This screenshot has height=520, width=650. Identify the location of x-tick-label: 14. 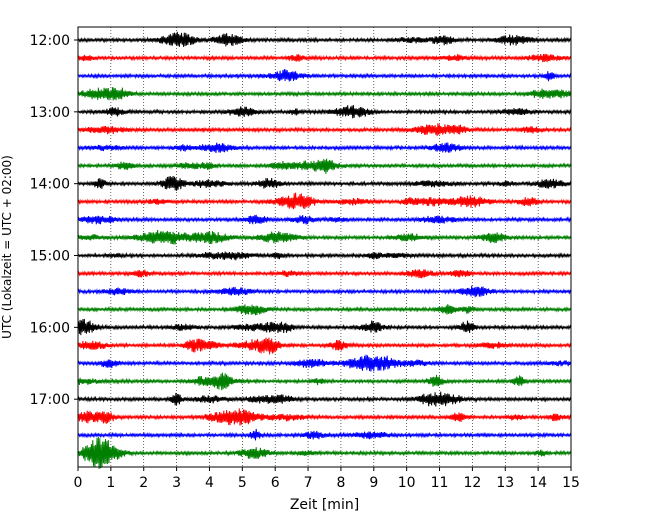
(538, 483).